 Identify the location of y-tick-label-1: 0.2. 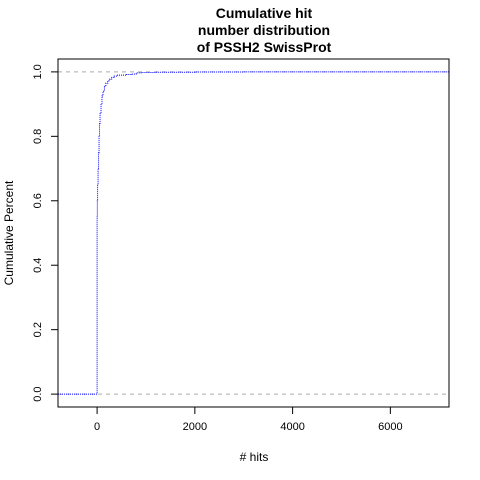
(38, 329).